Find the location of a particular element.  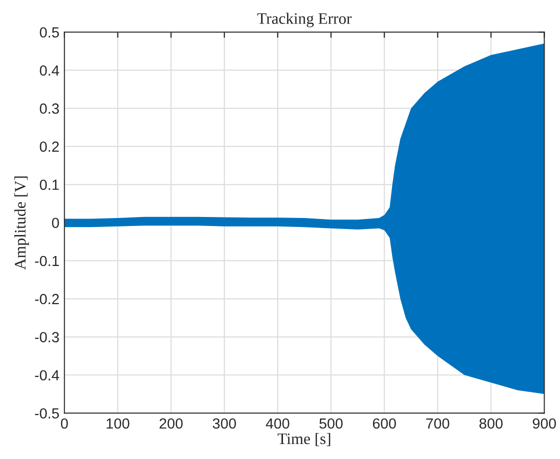

x-tick-label: 900 is located at coordinates (544, 423).